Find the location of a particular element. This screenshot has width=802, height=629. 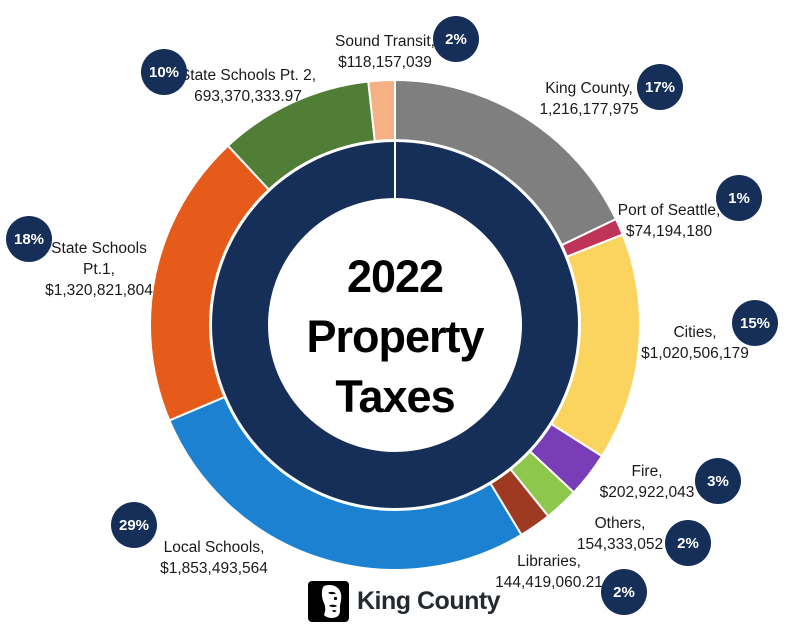

slice-label-king-county: King County, 1,216,177,975 is located at coordinates (589, 99).